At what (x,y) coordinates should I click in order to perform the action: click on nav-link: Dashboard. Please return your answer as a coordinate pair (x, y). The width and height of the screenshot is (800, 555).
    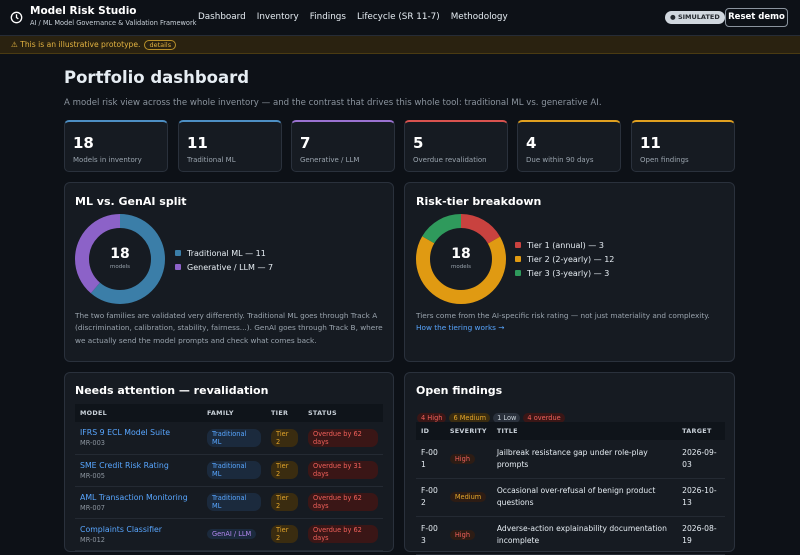
    Looking at the image, I should click on (222, 17).